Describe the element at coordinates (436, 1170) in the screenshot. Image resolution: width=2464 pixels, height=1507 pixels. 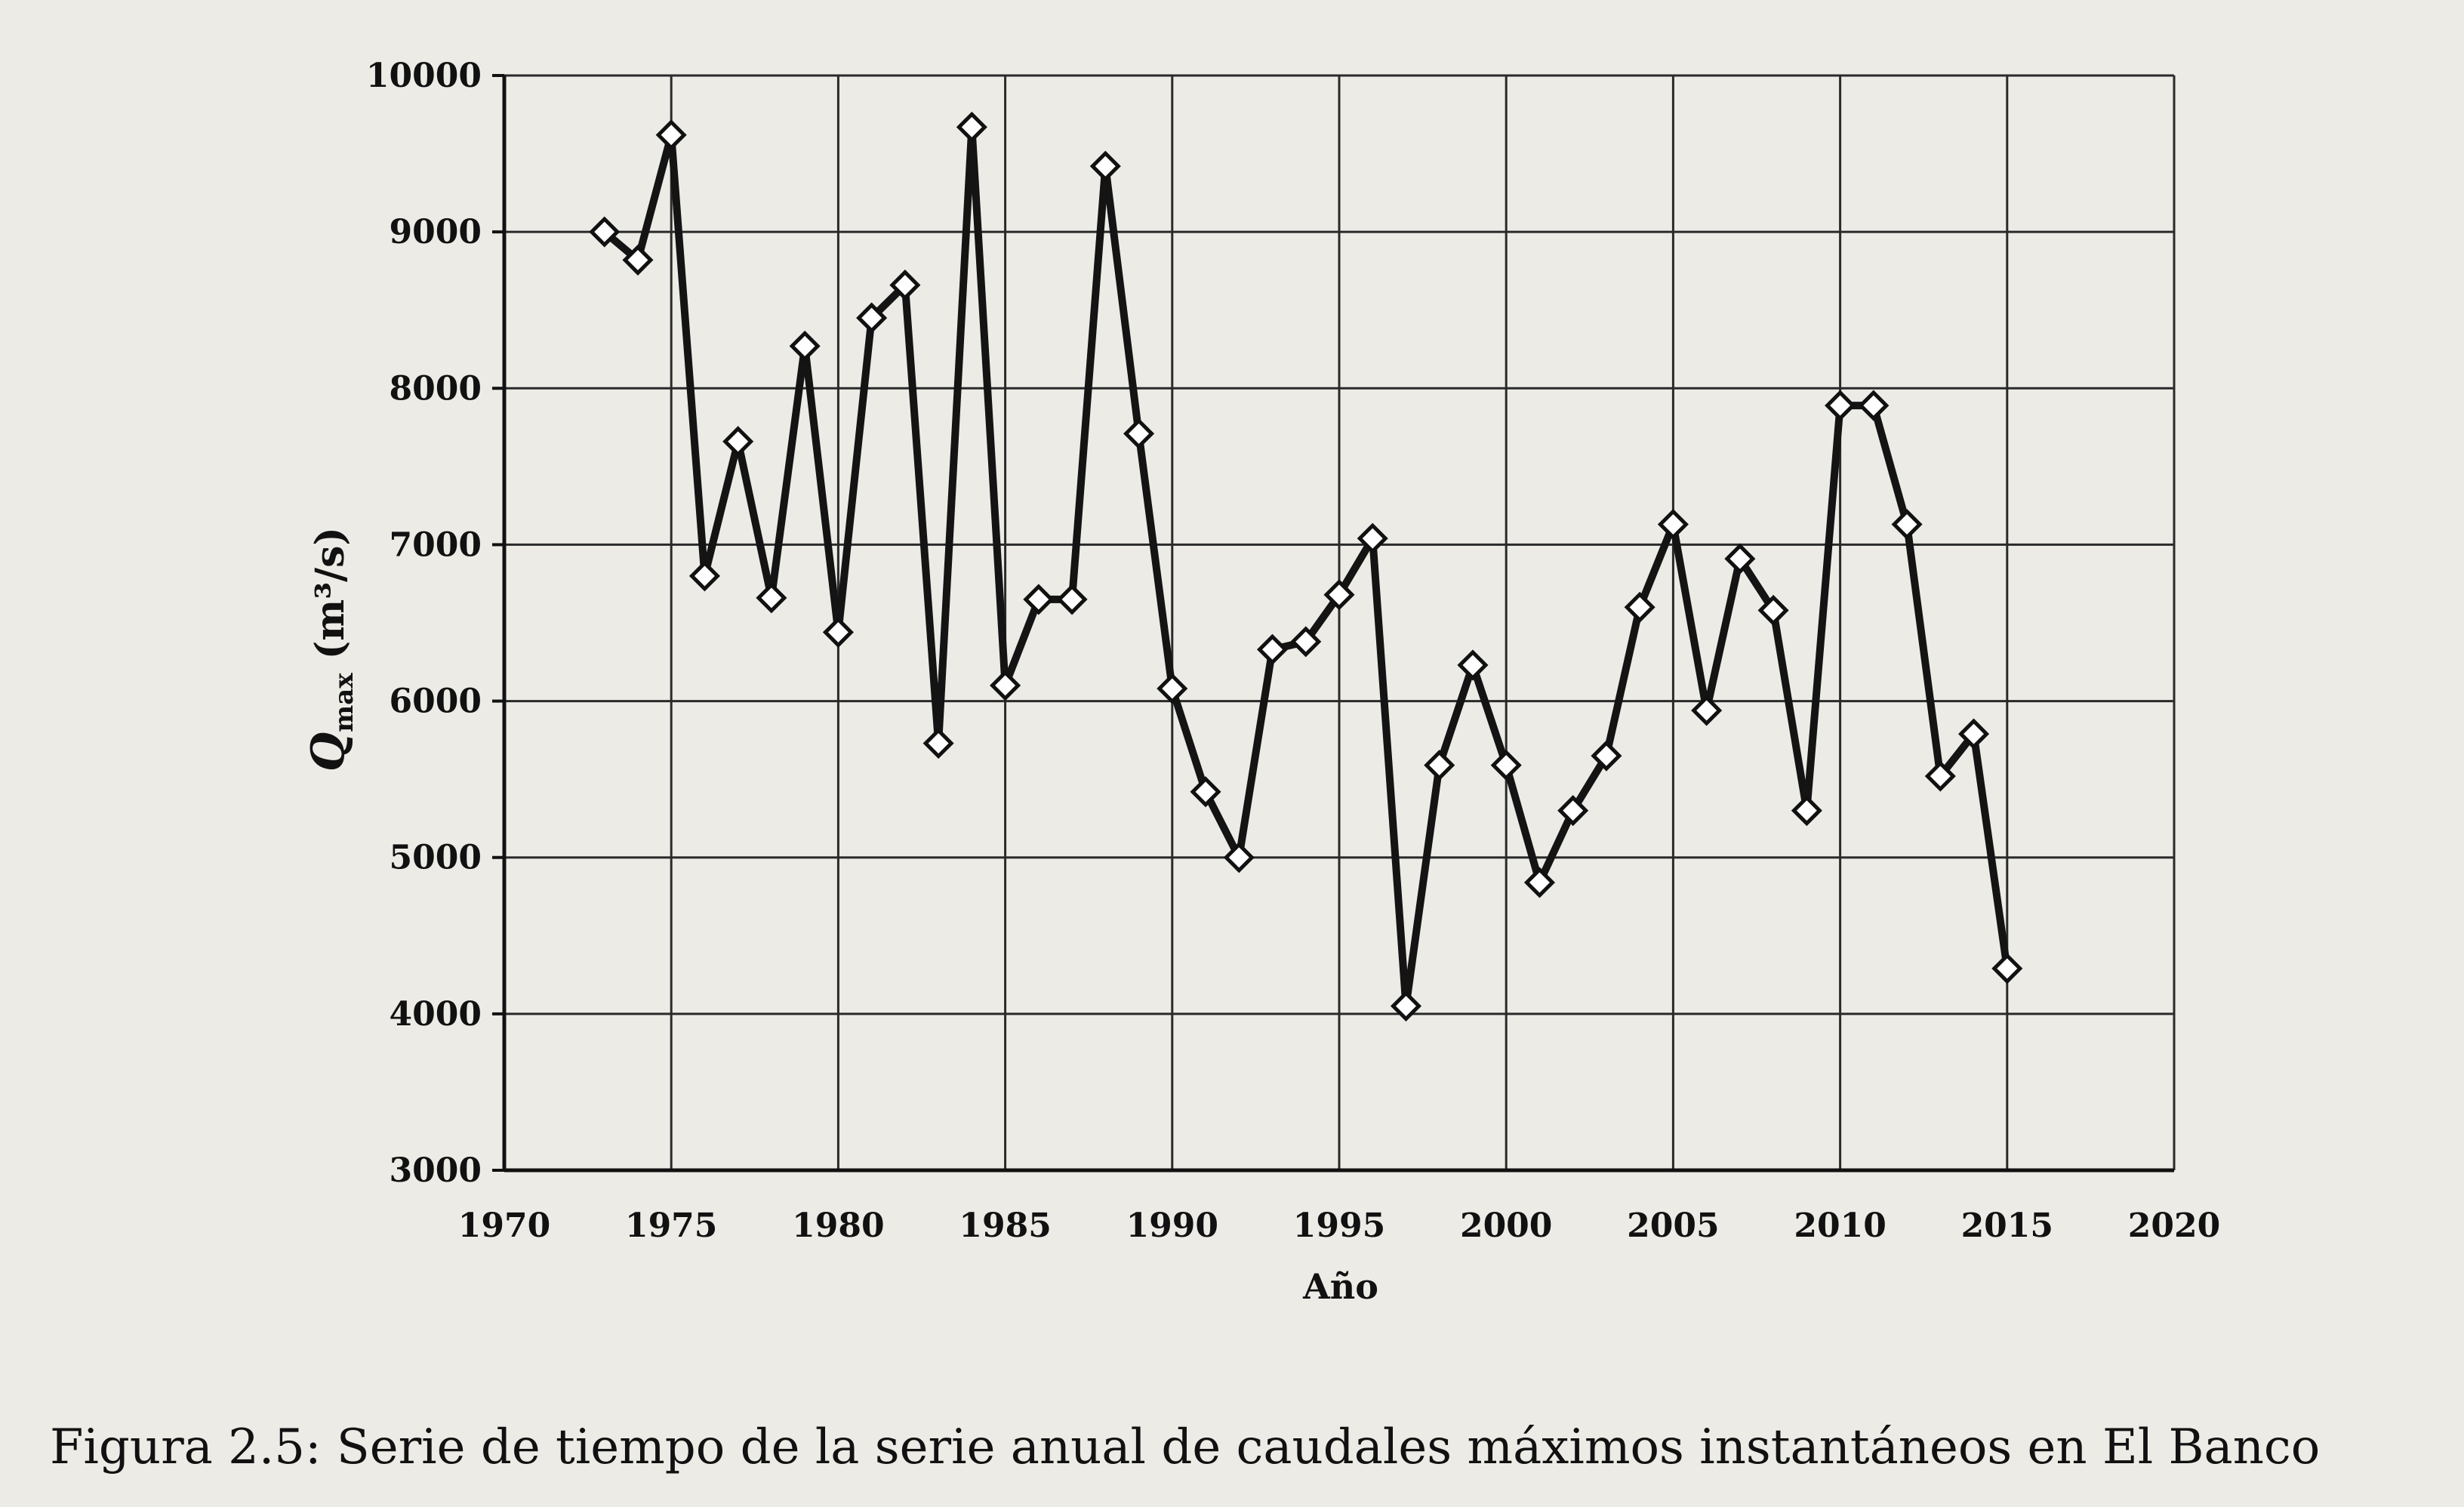
I see `y-tick-label: 3000` at that location.